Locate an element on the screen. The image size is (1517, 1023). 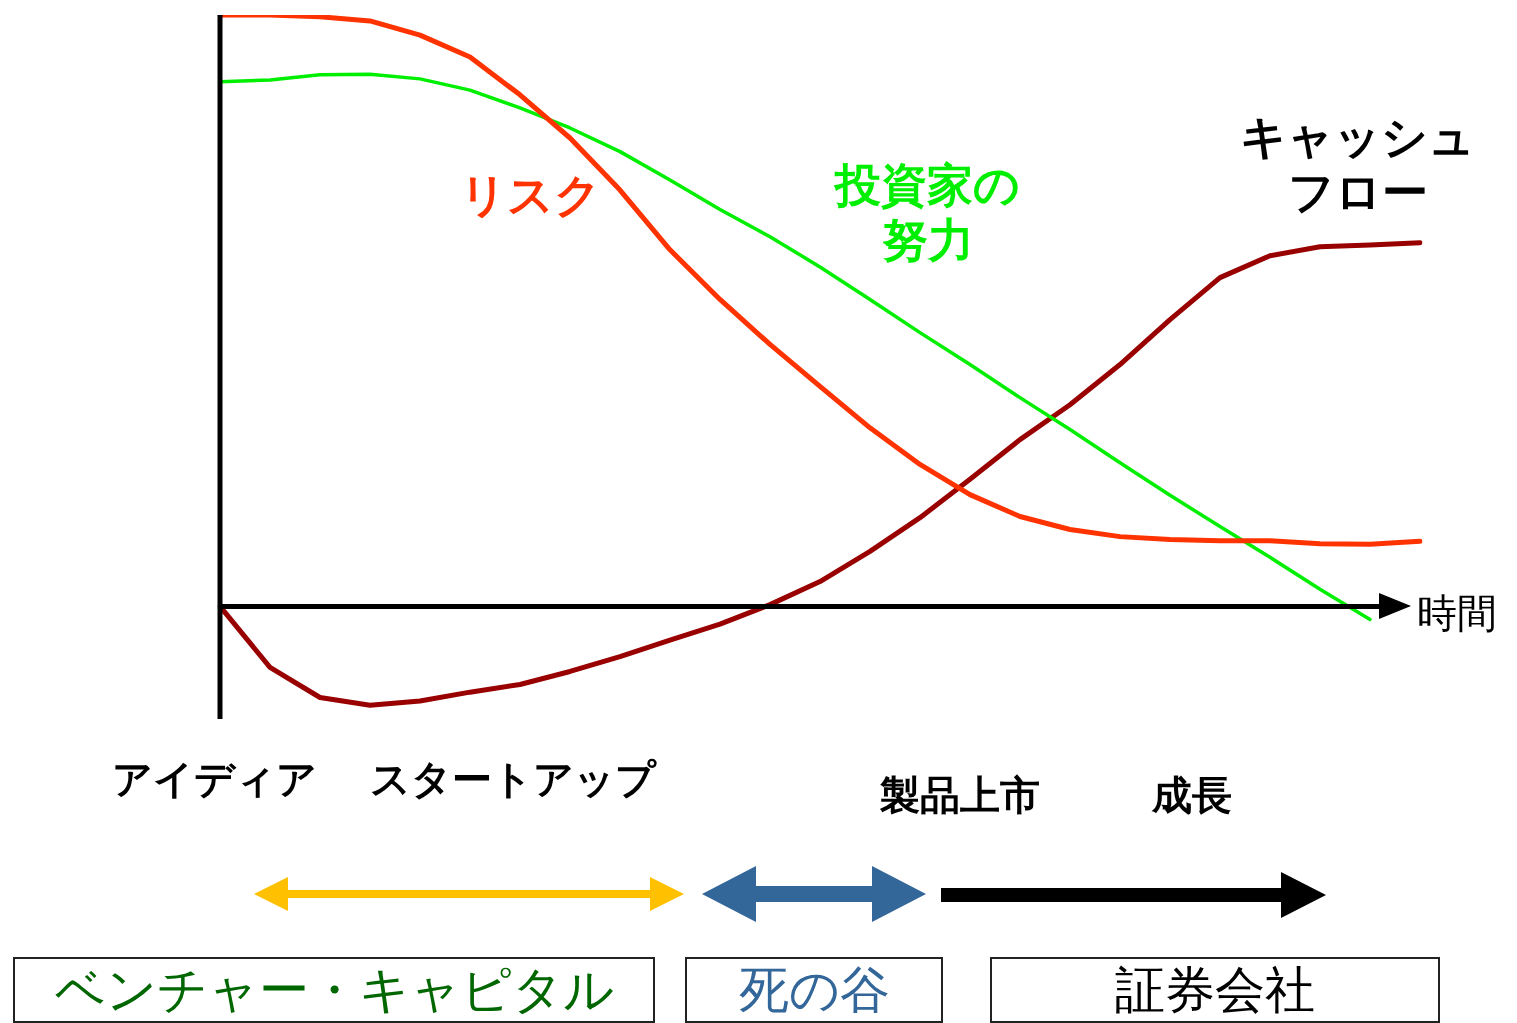
text: 製品上市 is located at coordinates (960, 795).